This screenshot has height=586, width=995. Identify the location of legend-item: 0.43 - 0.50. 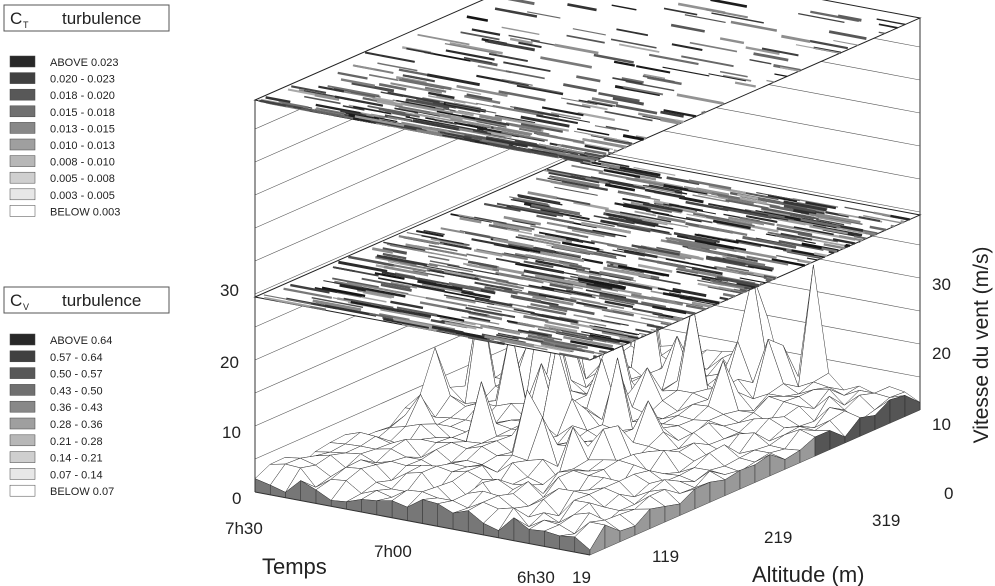
(76, 391).